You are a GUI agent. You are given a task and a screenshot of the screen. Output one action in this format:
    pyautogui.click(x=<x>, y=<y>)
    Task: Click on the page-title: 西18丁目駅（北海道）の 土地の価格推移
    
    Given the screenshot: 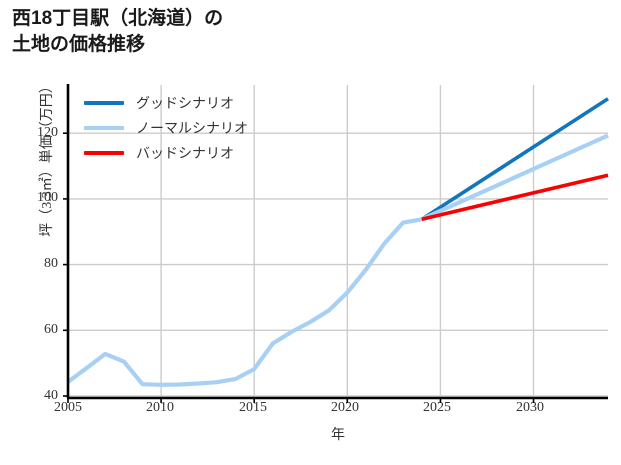 What is the action you would take?
    pyautogui.click(x=118, y=31)
    